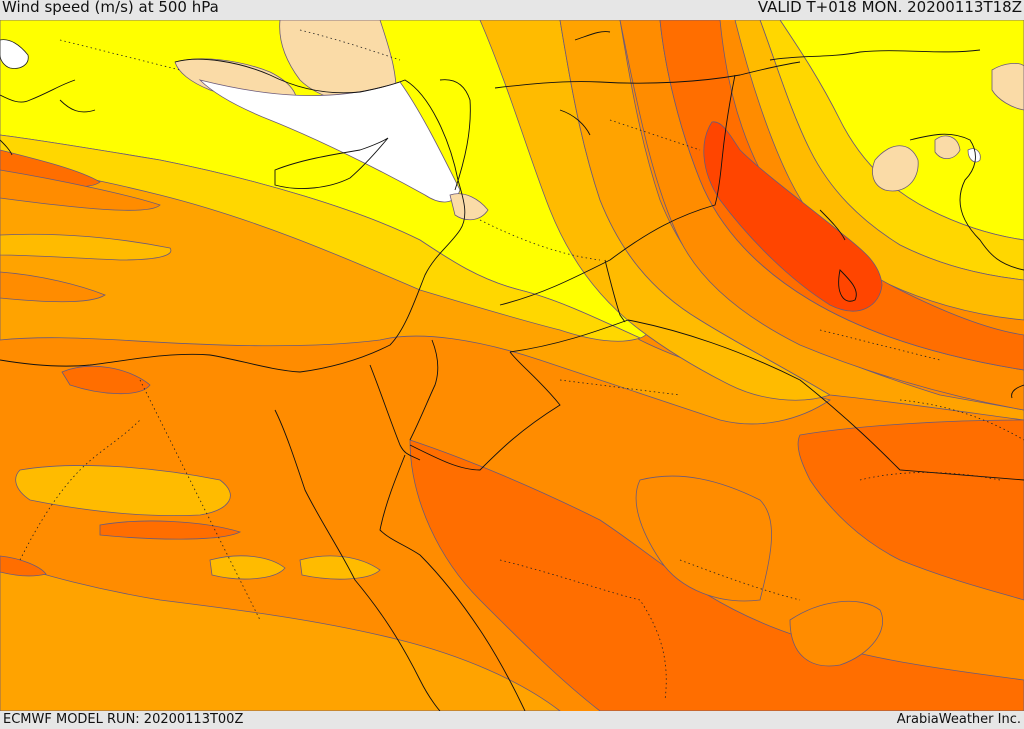 Image resolution: width=1024 pixels, height=729 pixels. Describe the element at coordinates (280, 635) in the screenshot. I see `band-orange-light-southwest` at that location.